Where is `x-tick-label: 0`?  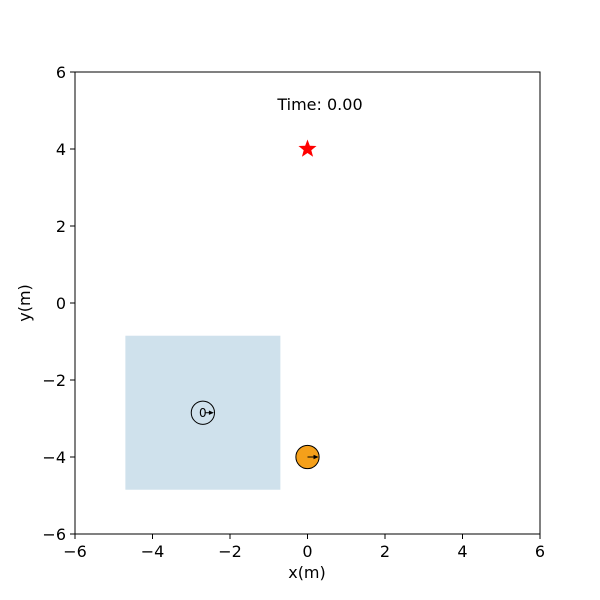
x-tick-label: 0 is located at coordinates (307, 551).